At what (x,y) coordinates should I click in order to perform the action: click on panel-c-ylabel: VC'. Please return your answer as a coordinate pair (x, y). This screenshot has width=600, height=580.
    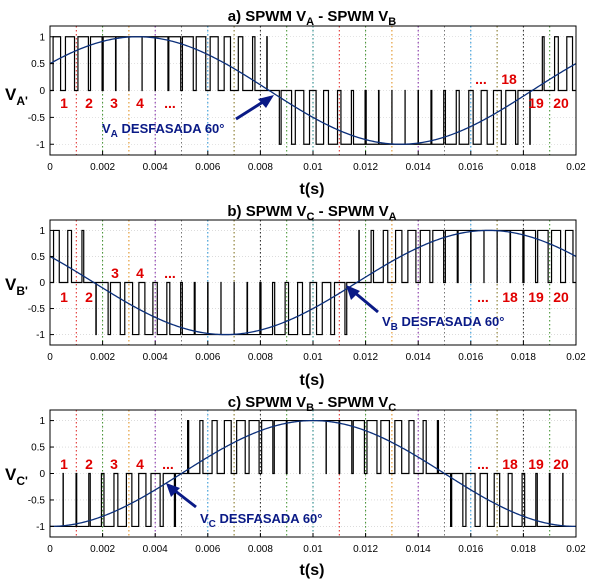
    Looking at the image, I should click on (16, 476).